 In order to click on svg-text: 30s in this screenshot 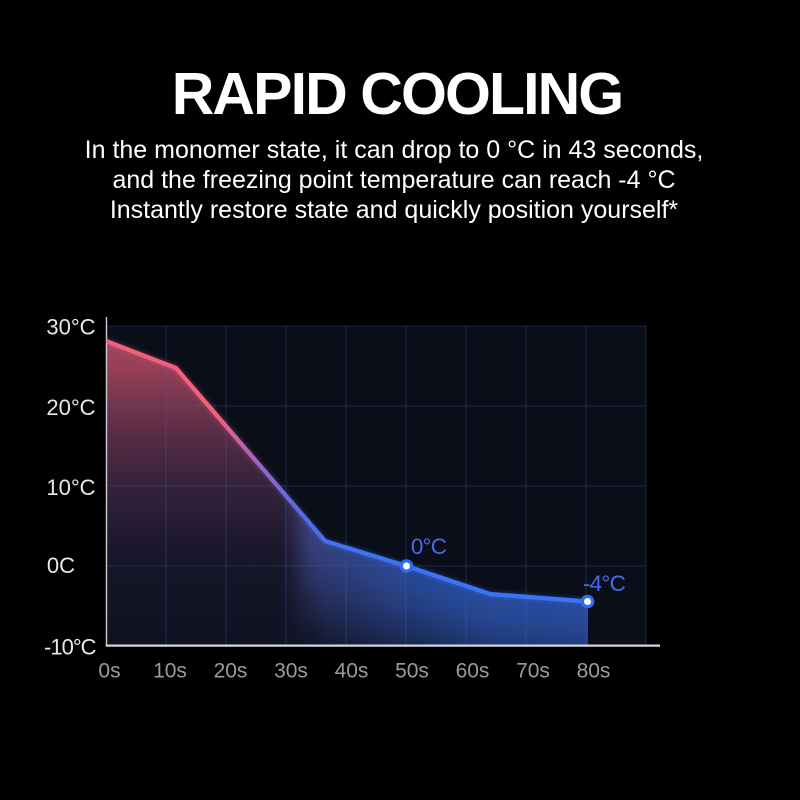, I will do `click(291, 671)`.